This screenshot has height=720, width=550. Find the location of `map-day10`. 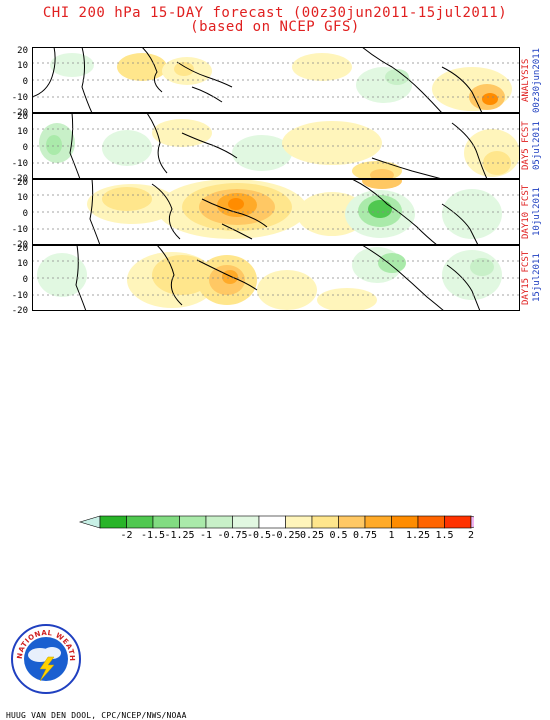

map-day10 is located at coordinates (276, 212).